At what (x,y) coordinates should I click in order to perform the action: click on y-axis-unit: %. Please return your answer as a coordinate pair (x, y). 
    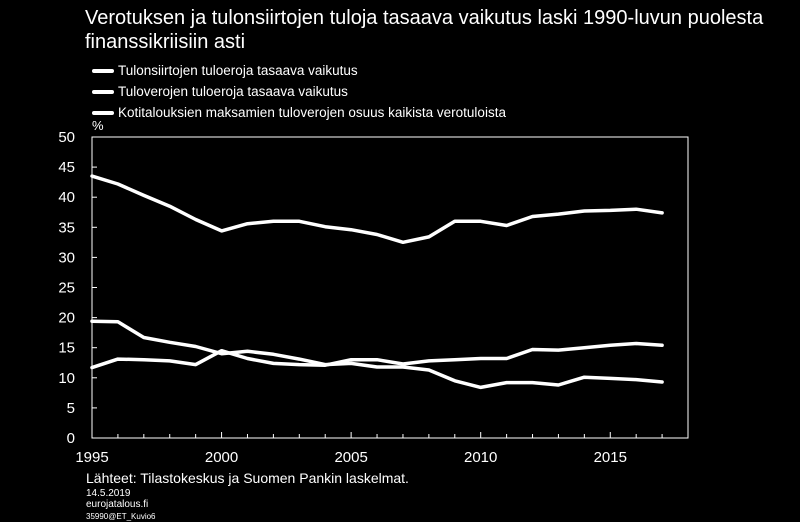
    Looking at the image, I should click on (98, 125).